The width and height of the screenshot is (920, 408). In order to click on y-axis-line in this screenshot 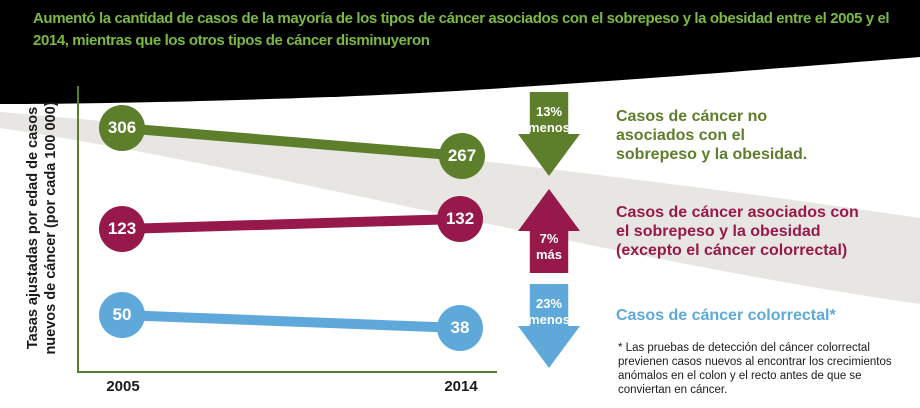, I will do `click(78, 229)`.